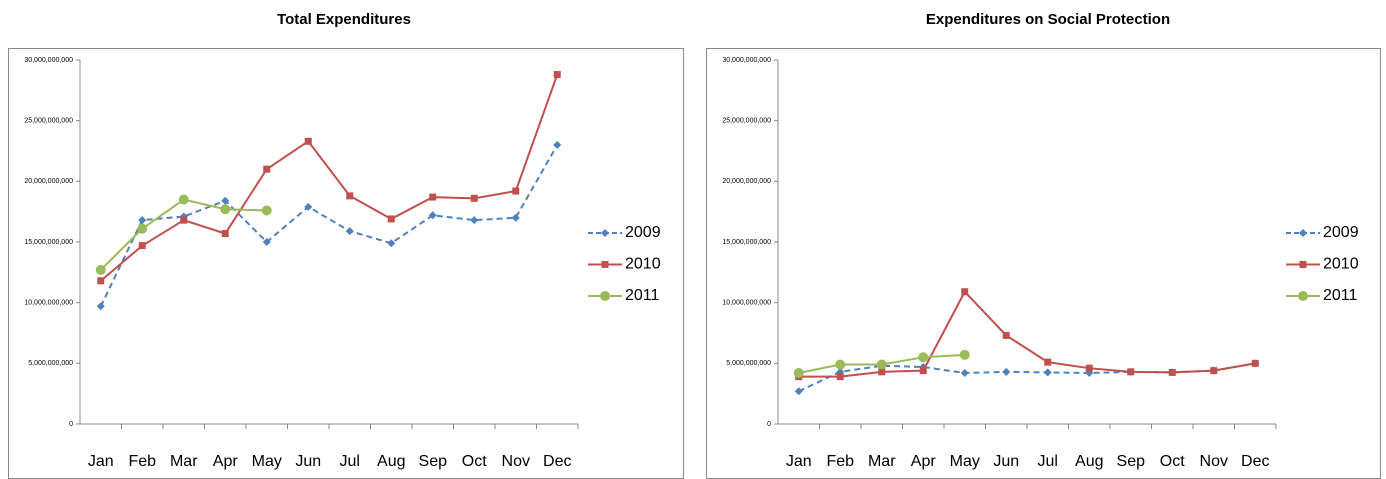 Image resolution: width=1386 pixels, height=479 pixels. Describe the element at coordinates (924, 461) in the screenshot. I see `x-tick-label: Apr` at that location.